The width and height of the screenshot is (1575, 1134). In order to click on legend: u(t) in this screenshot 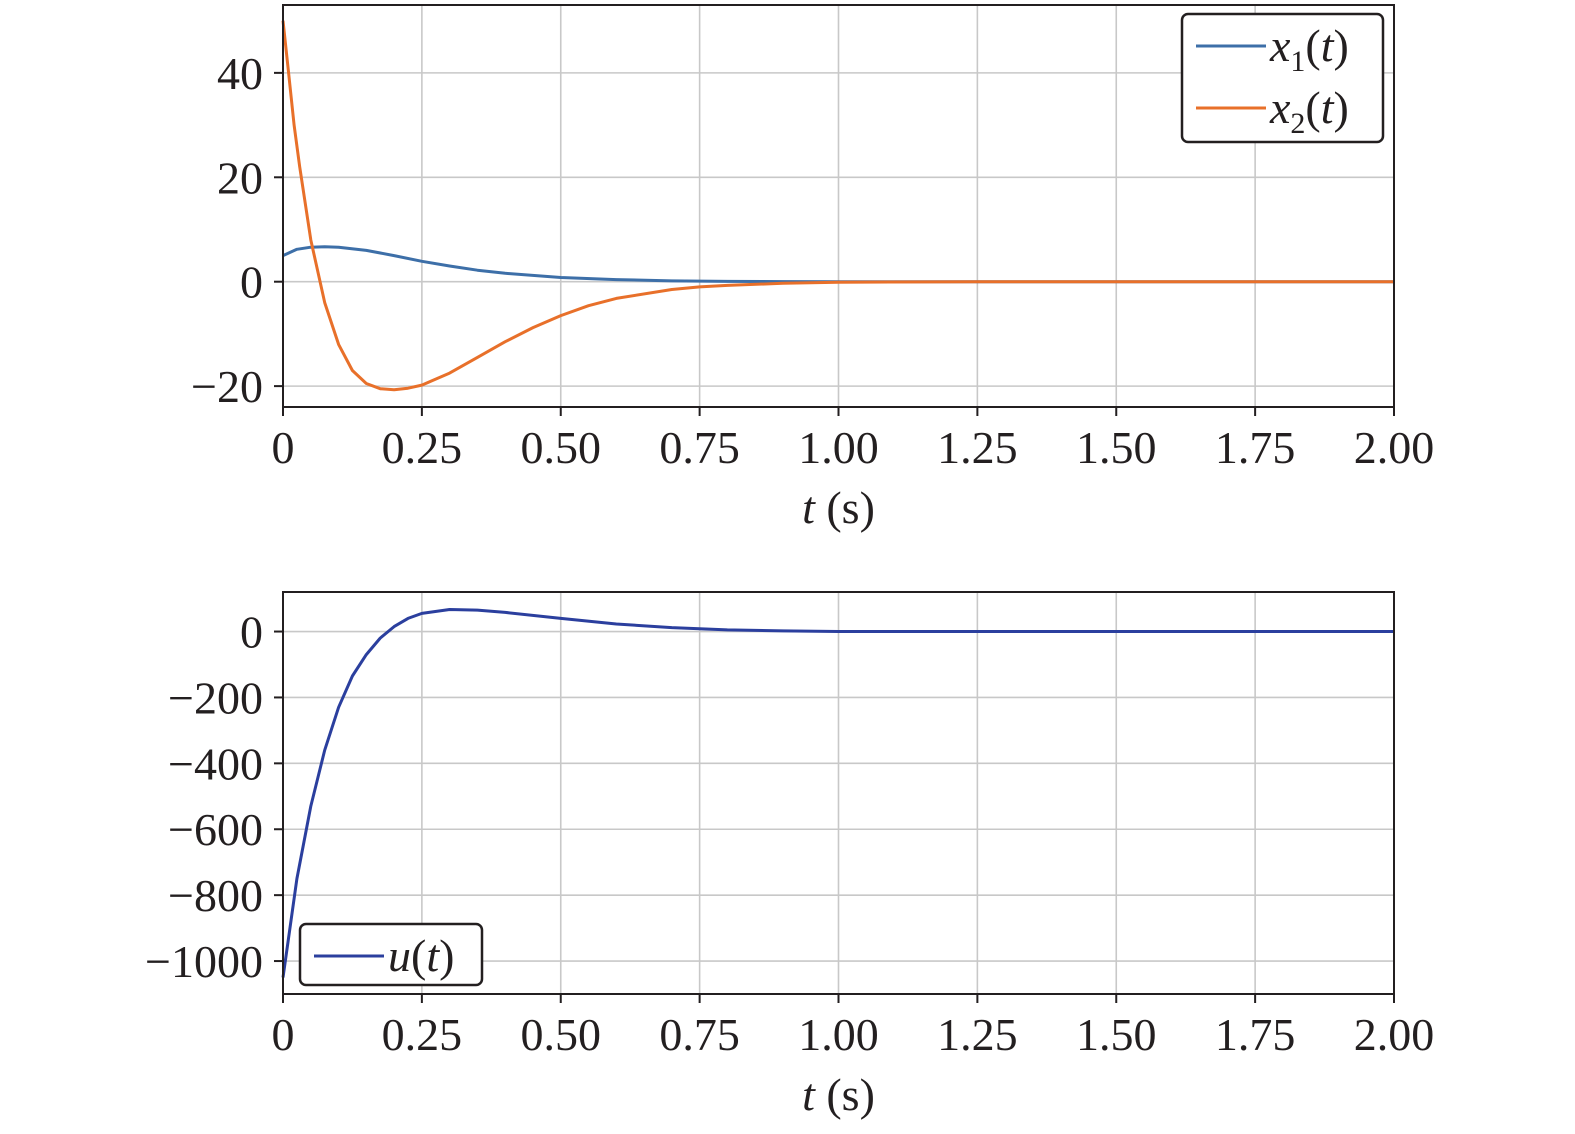, I will do `click(391, 954)`.